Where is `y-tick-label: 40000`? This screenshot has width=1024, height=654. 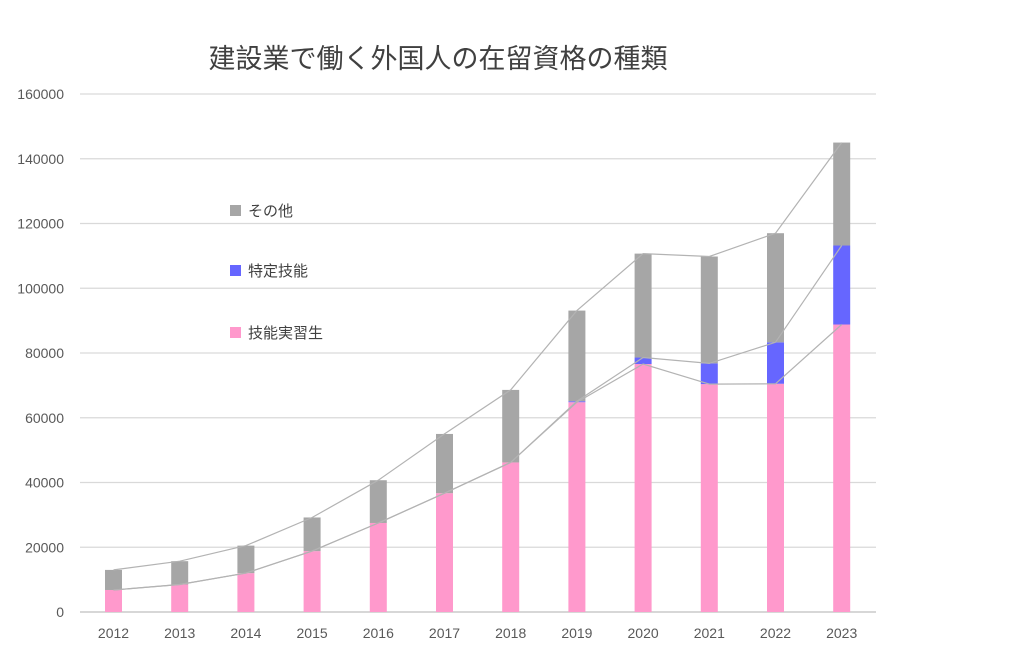
y-tick-label: 40000 is located at coordinates (44, 483).